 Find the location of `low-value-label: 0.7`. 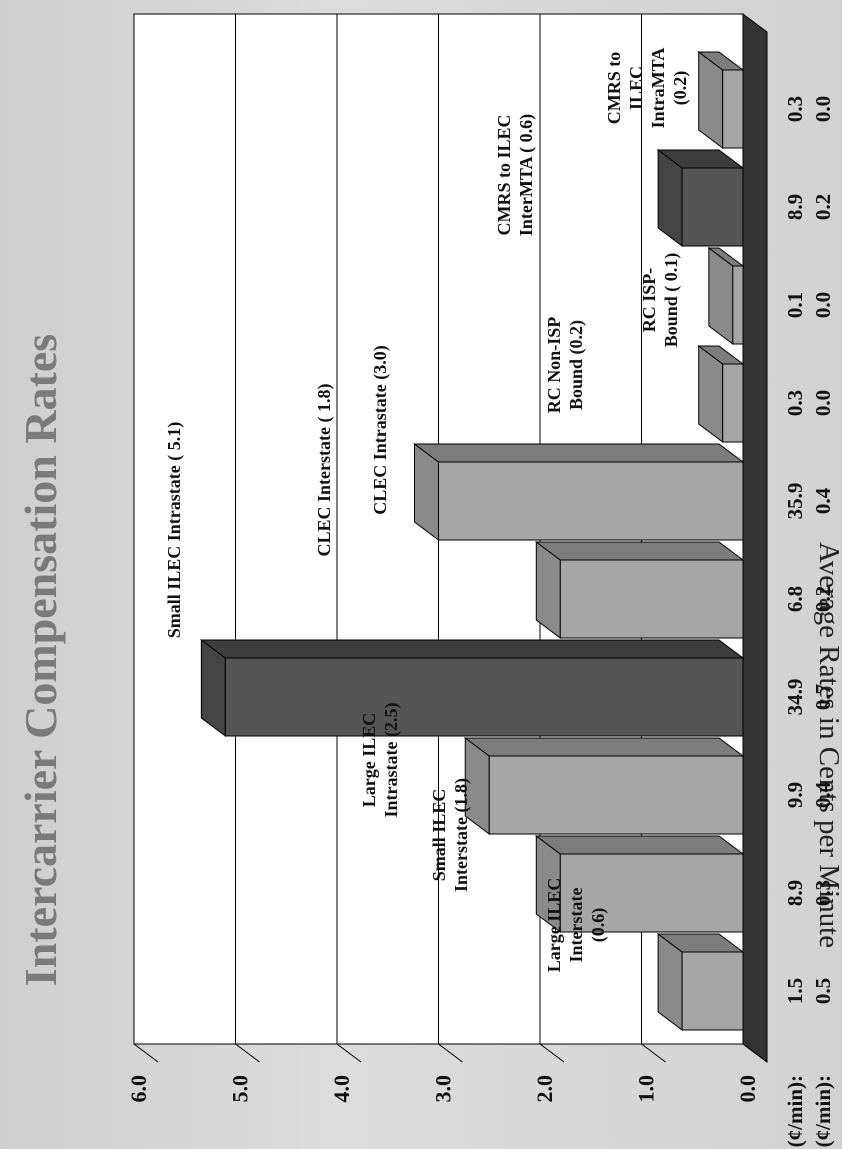

low-value-label: 0.7 is located at coordinates (823, 697).